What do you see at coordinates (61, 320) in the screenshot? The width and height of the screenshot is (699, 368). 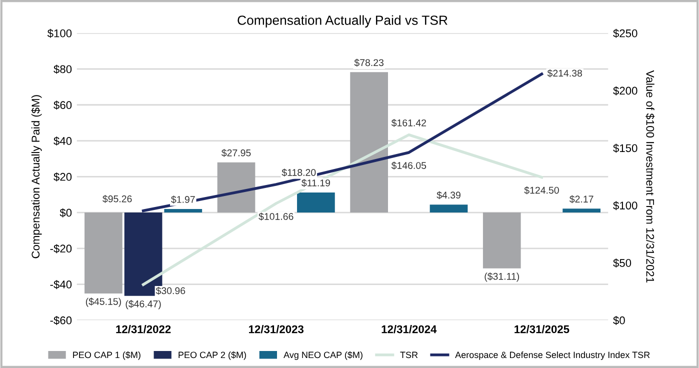 I see `y-tick-label: -$60` at bounding box center [61, 320].